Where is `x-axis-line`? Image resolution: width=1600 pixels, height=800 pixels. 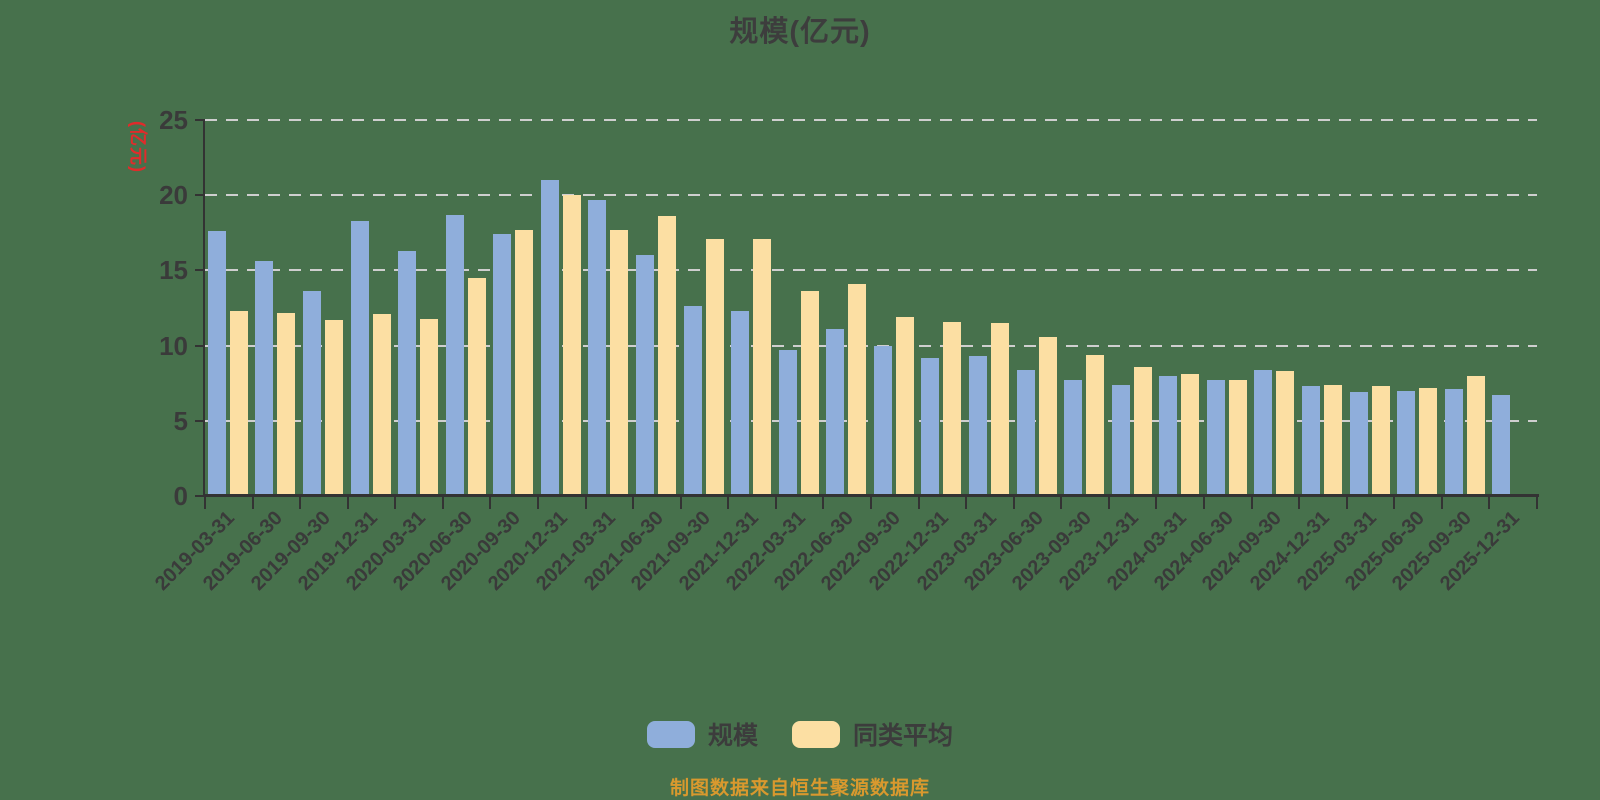
x-axis-line is located at coordinates (871, 495).